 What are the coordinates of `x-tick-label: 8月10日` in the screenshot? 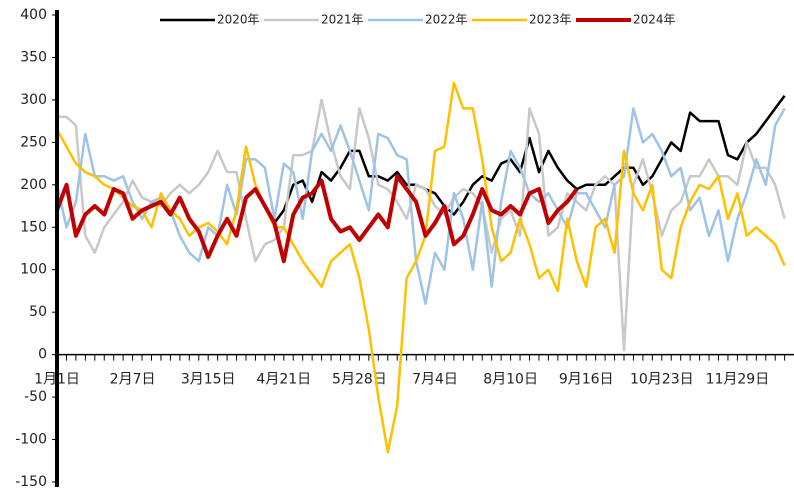 It's located at (510, 380).